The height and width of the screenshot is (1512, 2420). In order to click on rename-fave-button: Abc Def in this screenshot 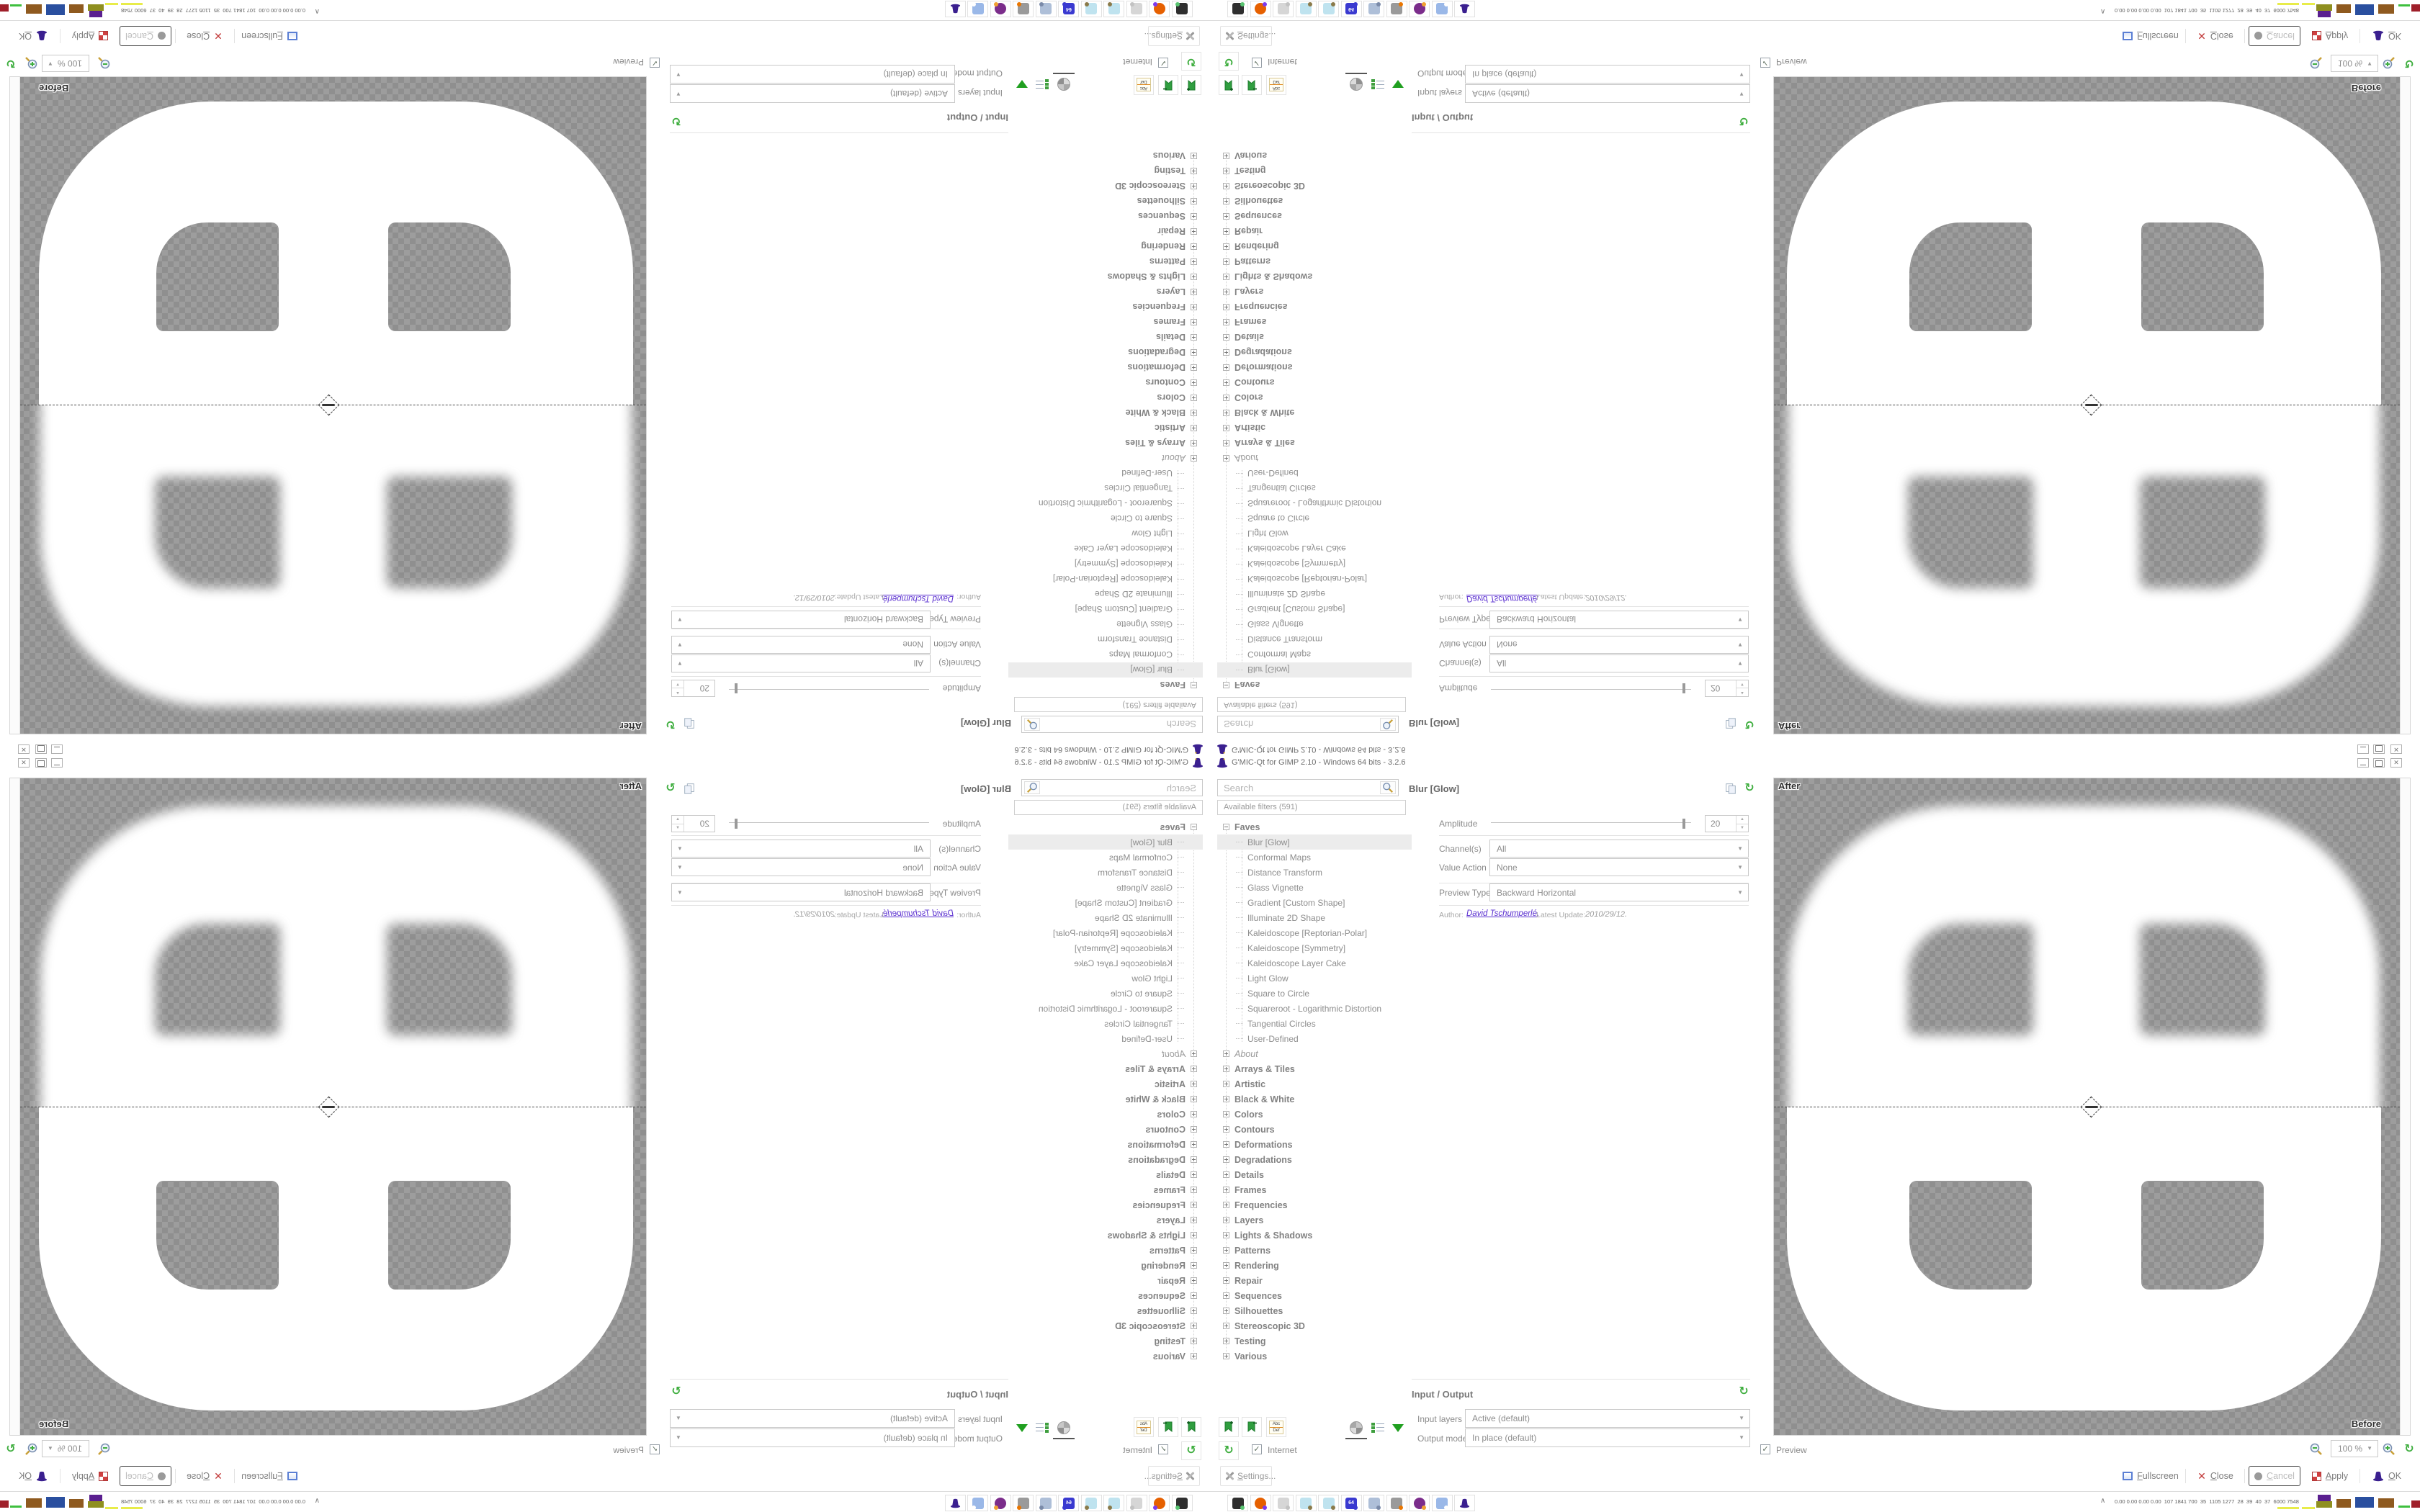, I will do `click(1144, 1427)`.